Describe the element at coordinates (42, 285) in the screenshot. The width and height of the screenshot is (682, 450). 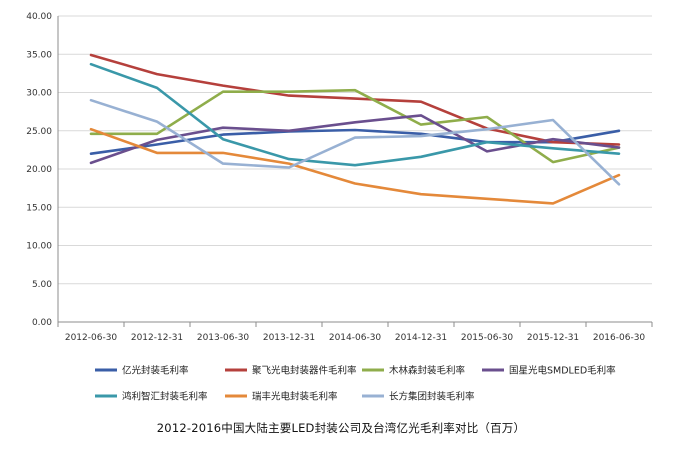
I see `y-tick-label: 5.00` at that location.